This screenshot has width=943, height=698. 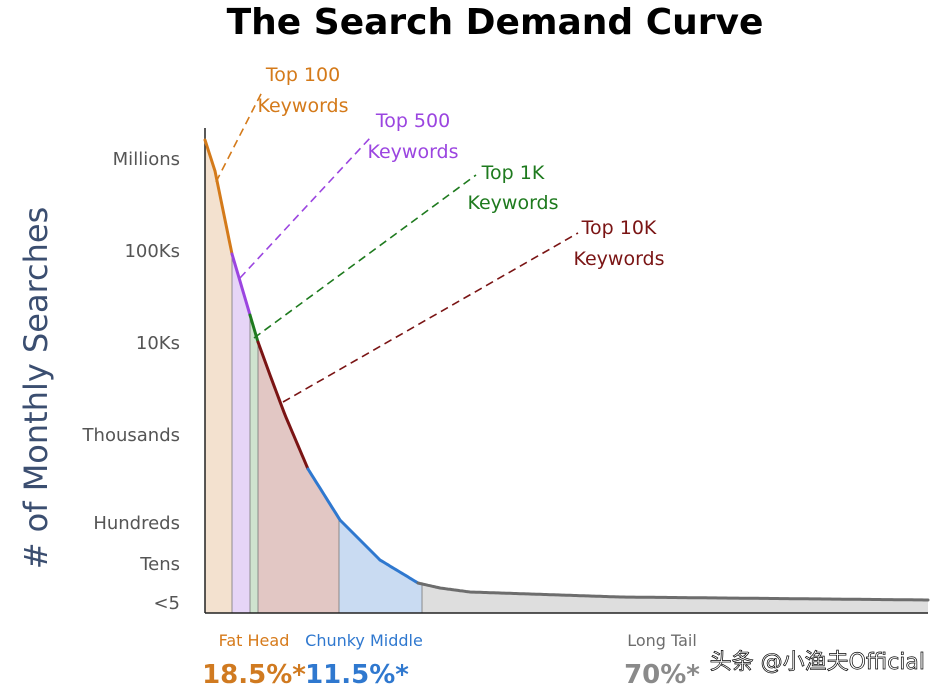 What do you see at coordinates (254, 675) in the screenshot?
I see `segment-percent: 18.5%*` at bounding box center [254, 675].